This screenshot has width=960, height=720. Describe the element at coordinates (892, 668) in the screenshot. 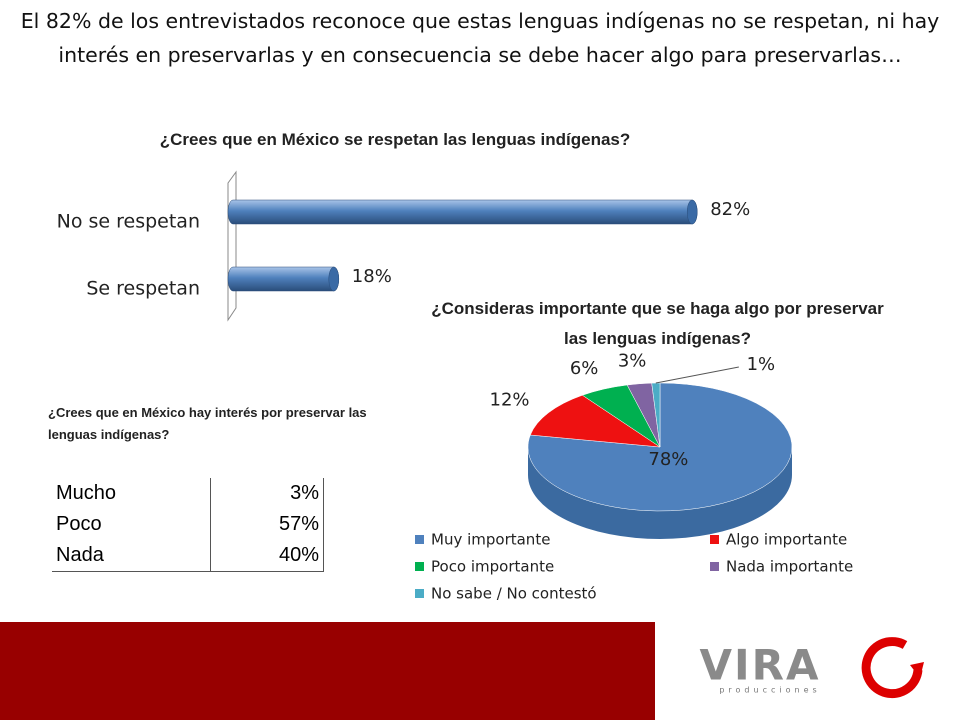

I see `logo-mark` at that location.